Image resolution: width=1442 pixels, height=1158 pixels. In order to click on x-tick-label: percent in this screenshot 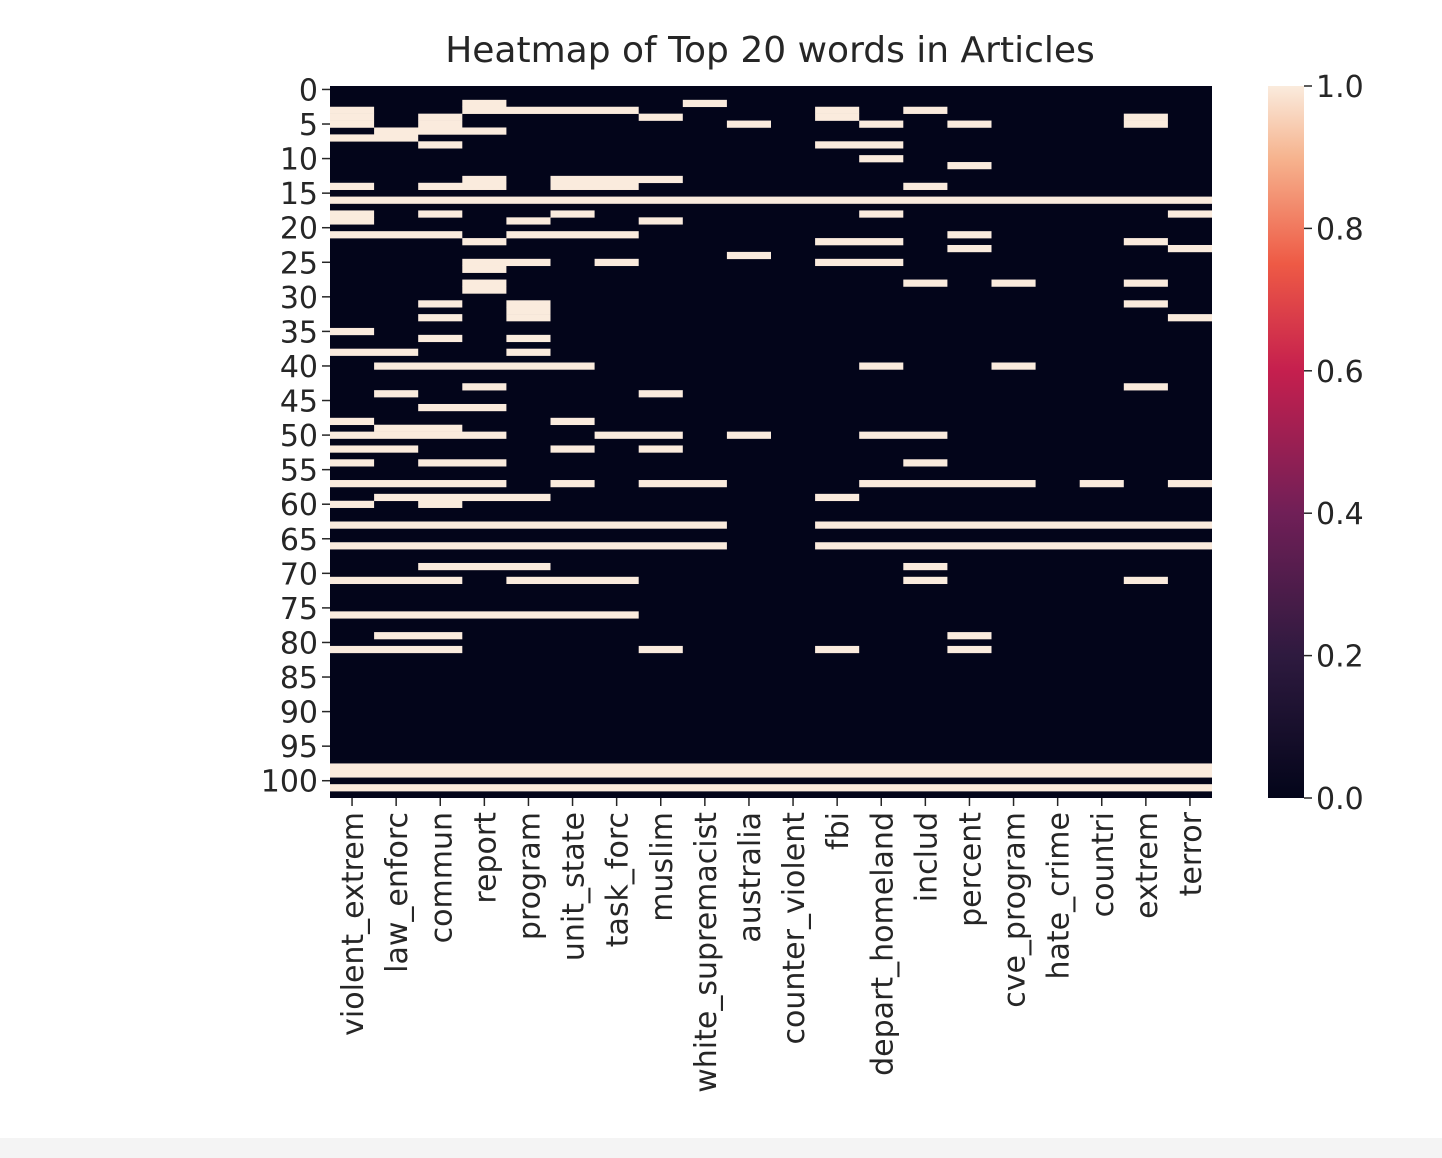, I will do `click(970, 869)`.